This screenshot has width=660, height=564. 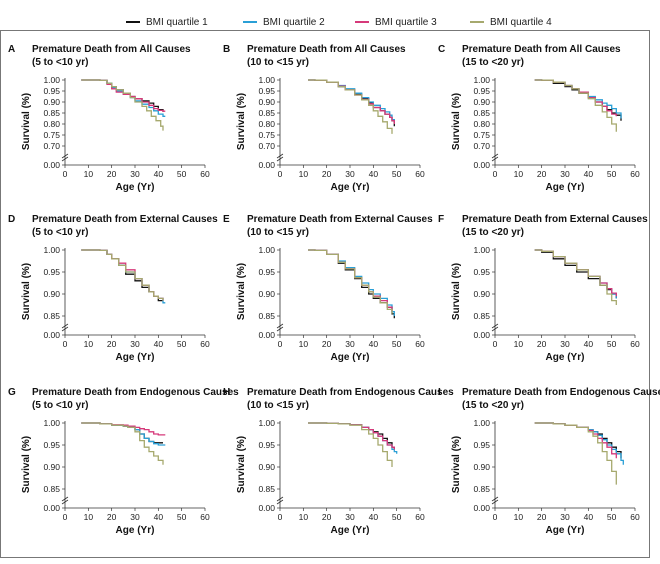 What do you see at coordinates (135, 392) in the screenshot?
I see `panel-title: Premature Death from Endogenous Causes` at bounding box center [135, 392].